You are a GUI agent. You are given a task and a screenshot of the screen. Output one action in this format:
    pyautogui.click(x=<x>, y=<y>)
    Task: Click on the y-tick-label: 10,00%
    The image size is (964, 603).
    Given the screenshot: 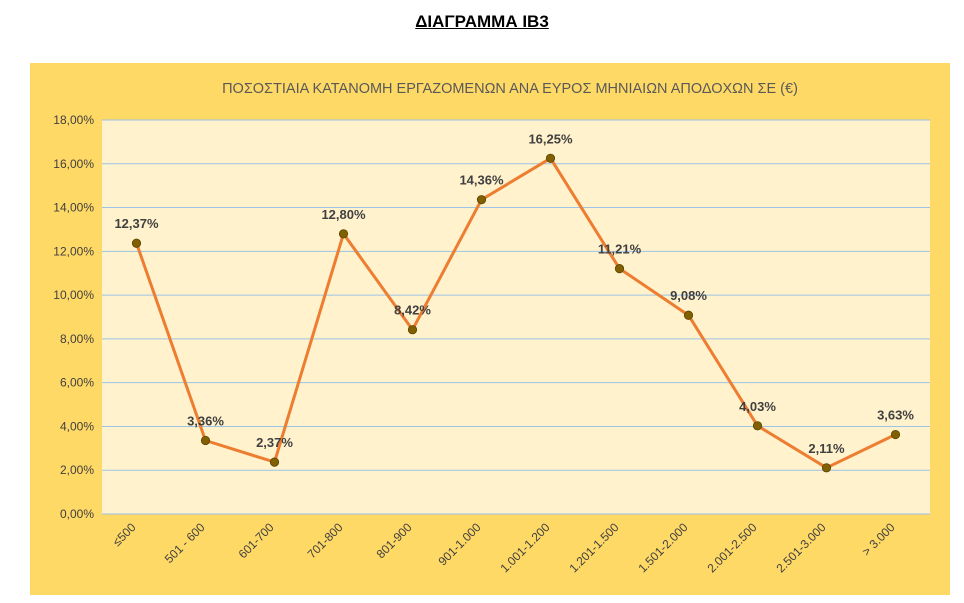 What is the action you would take?
    pyautogui.click(x=73, y=295)
    